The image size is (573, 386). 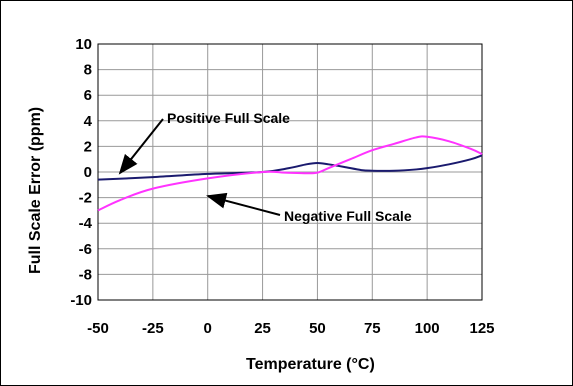 I want to click on y-tick-label: 10, so click(x=83, y=44).